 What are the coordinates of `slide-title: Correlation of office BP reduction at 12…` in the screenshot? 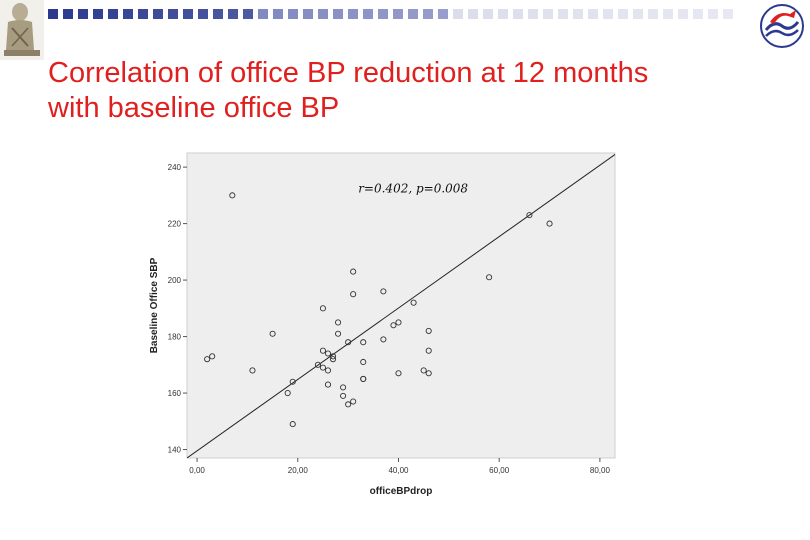 It's located at (408, 91).